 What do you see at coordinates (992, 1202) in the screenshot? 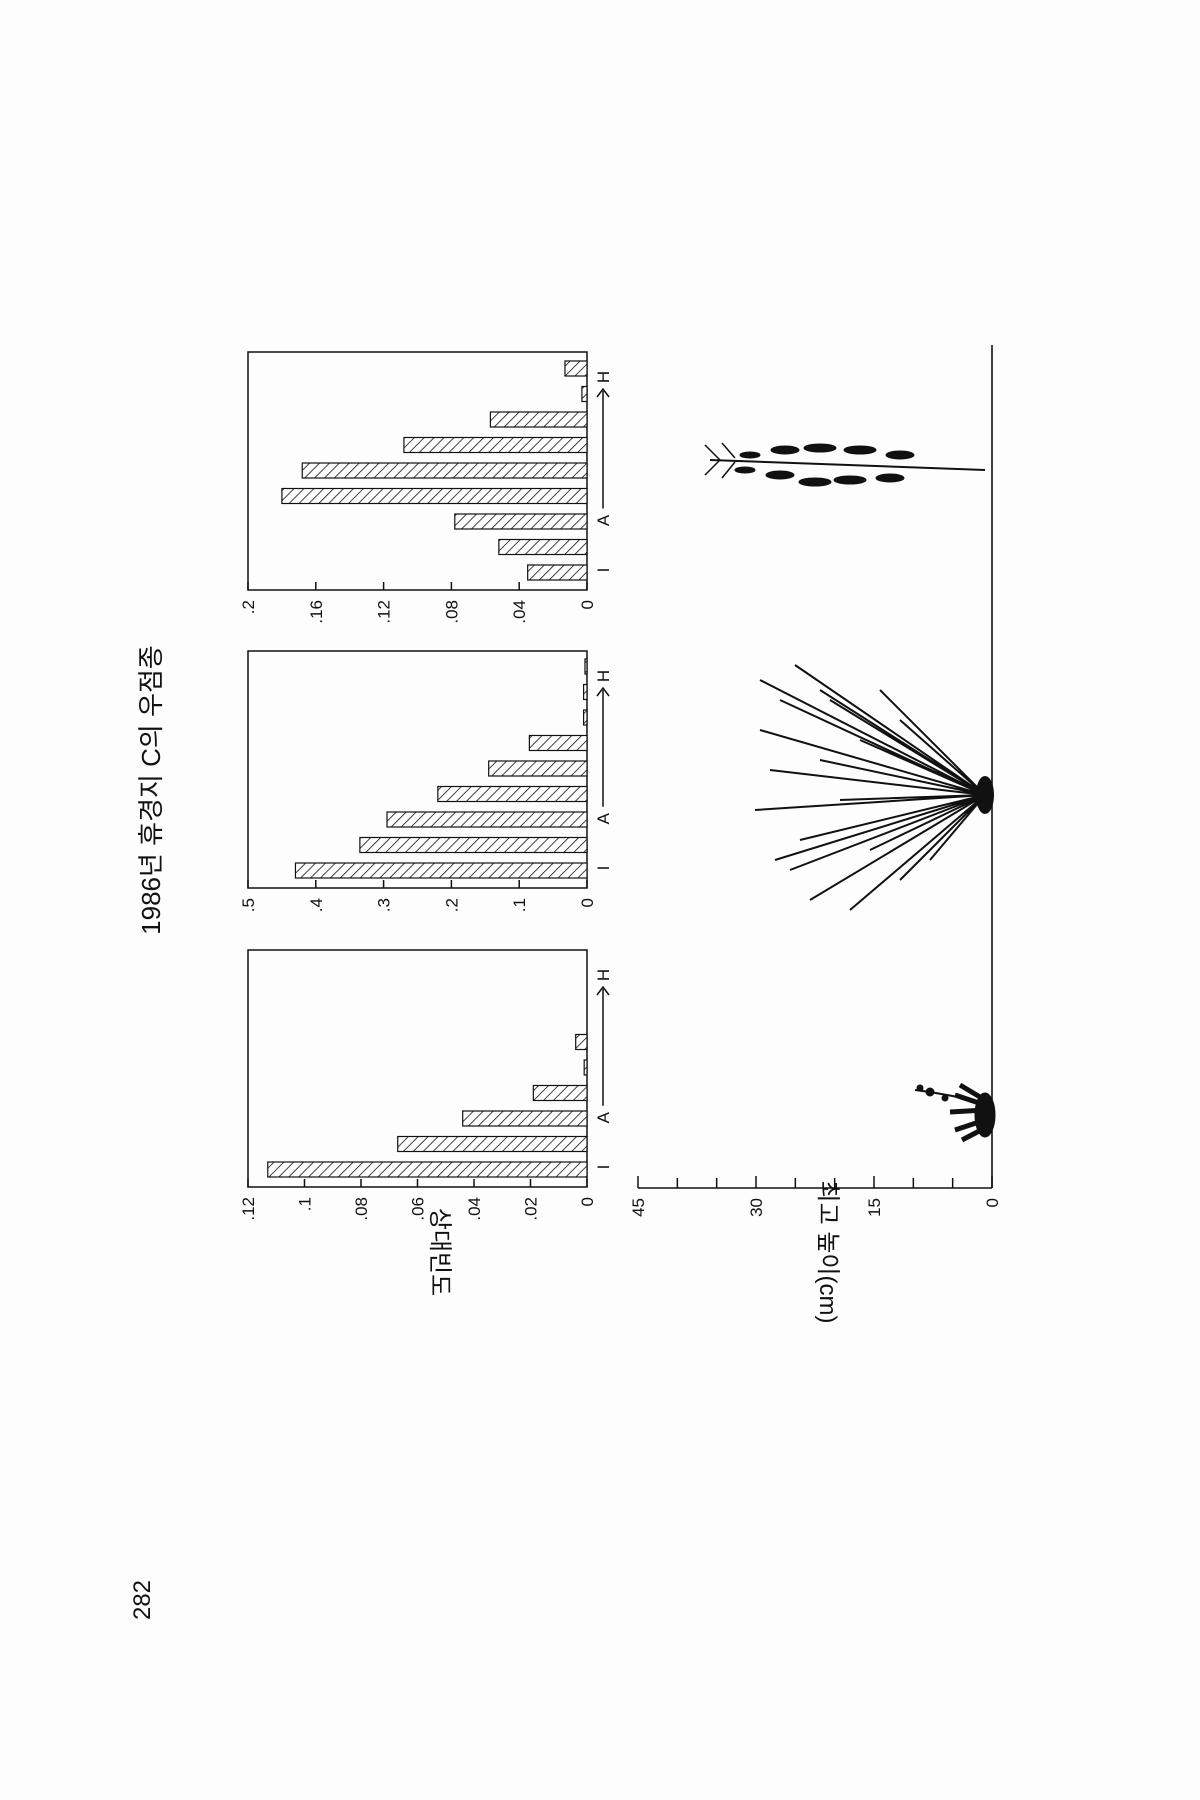
I see `height-tick-label: 0` at bounding box center [992, 1202].